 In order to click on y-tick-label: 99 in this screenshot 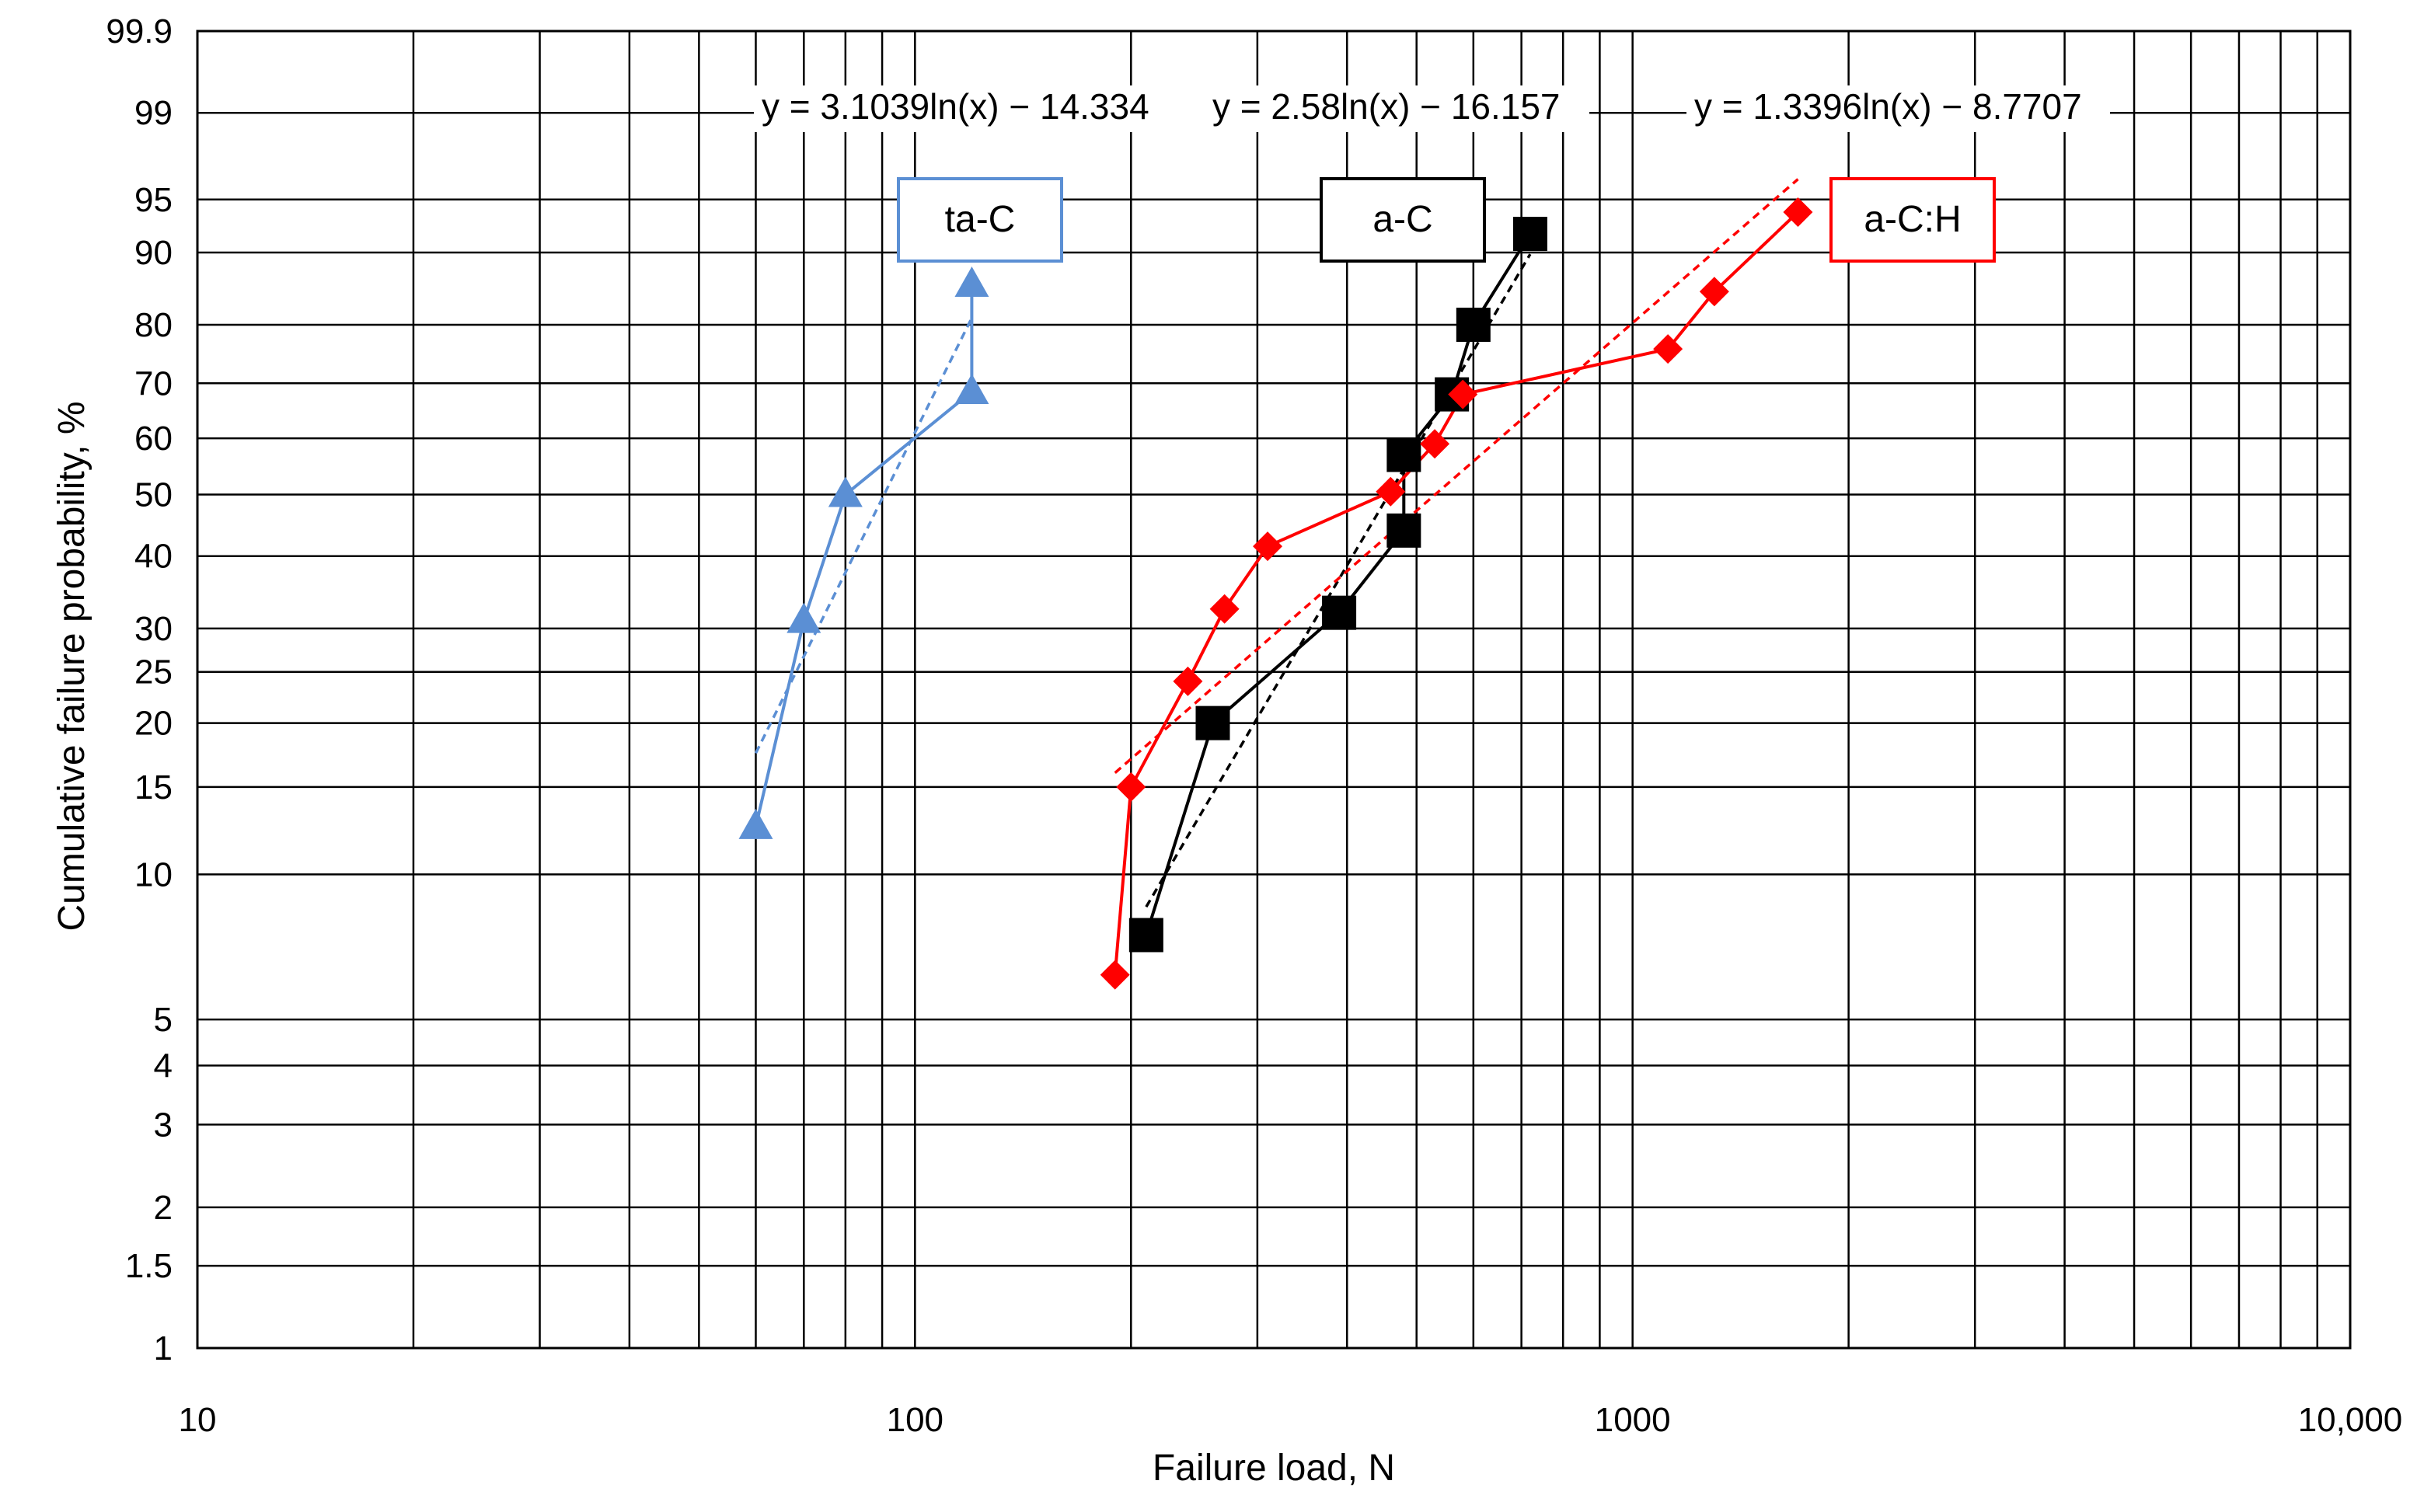, I will do `click(153, 113)`.